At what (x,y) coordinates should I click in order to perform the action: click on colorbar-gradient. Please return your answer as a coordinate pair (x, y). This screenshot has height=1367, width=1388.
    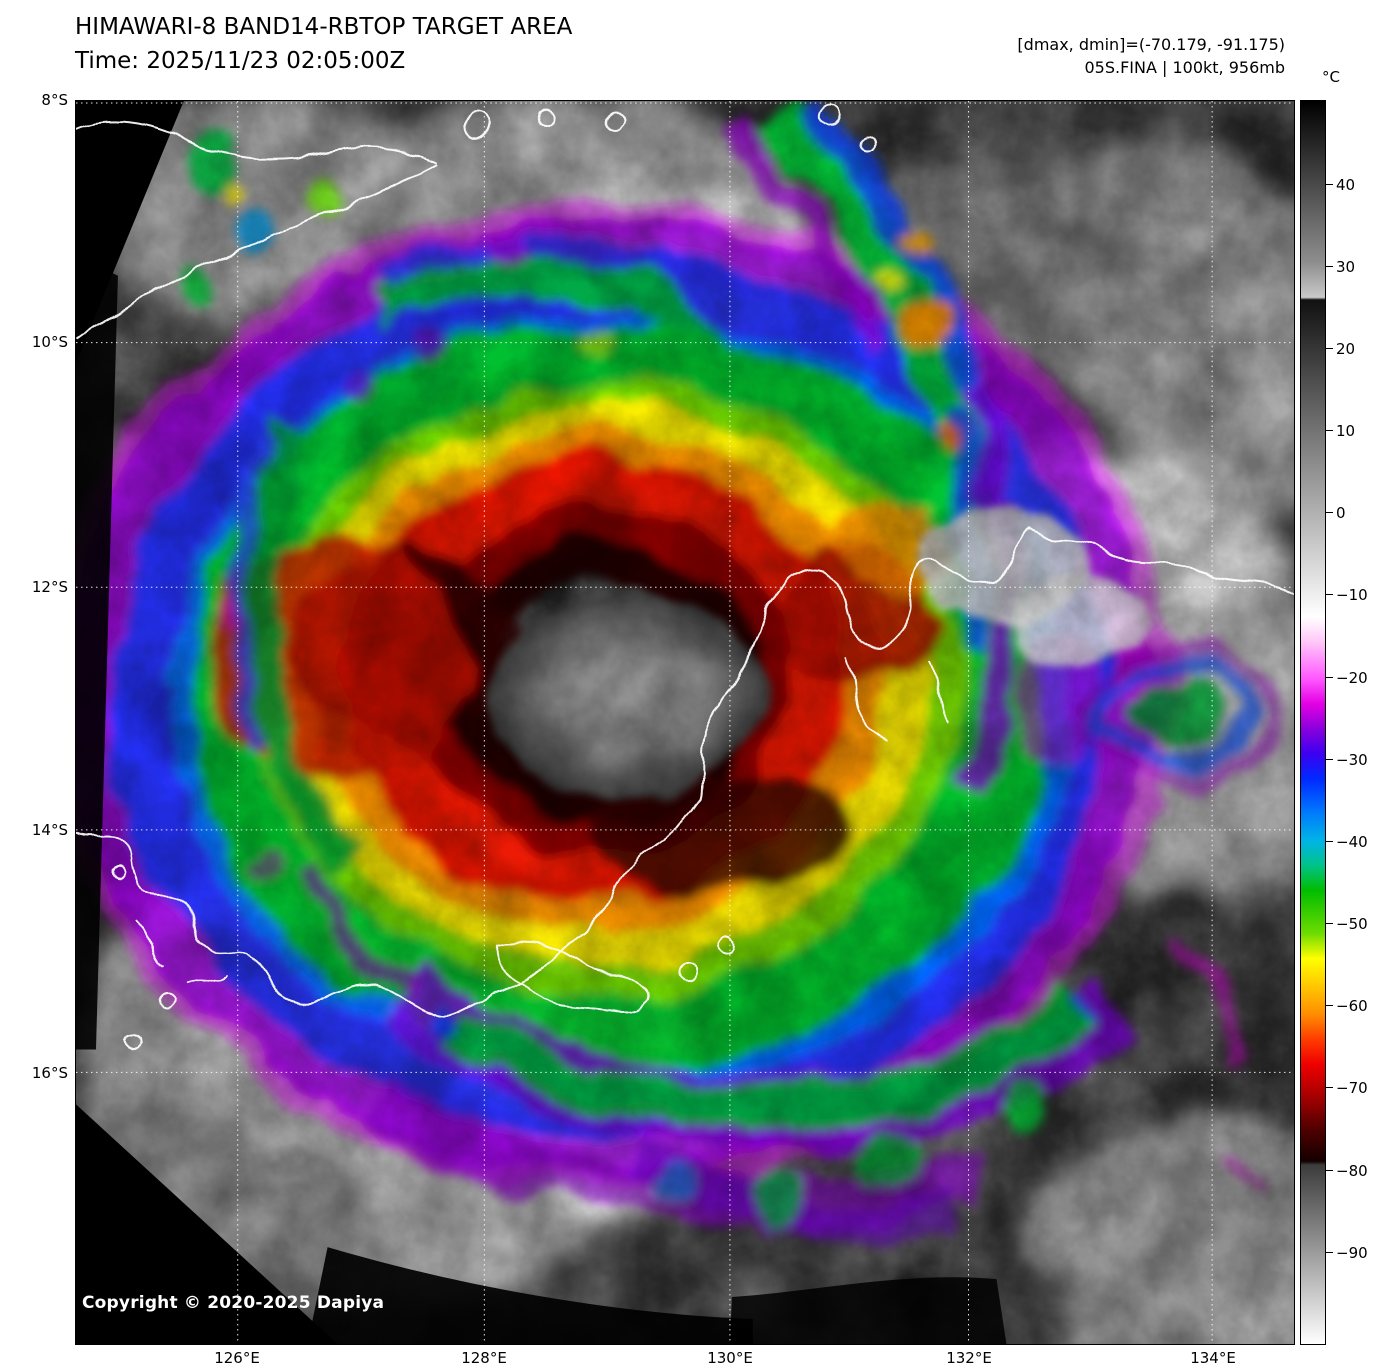
    Looking at the image, I should click on (1313, 722).